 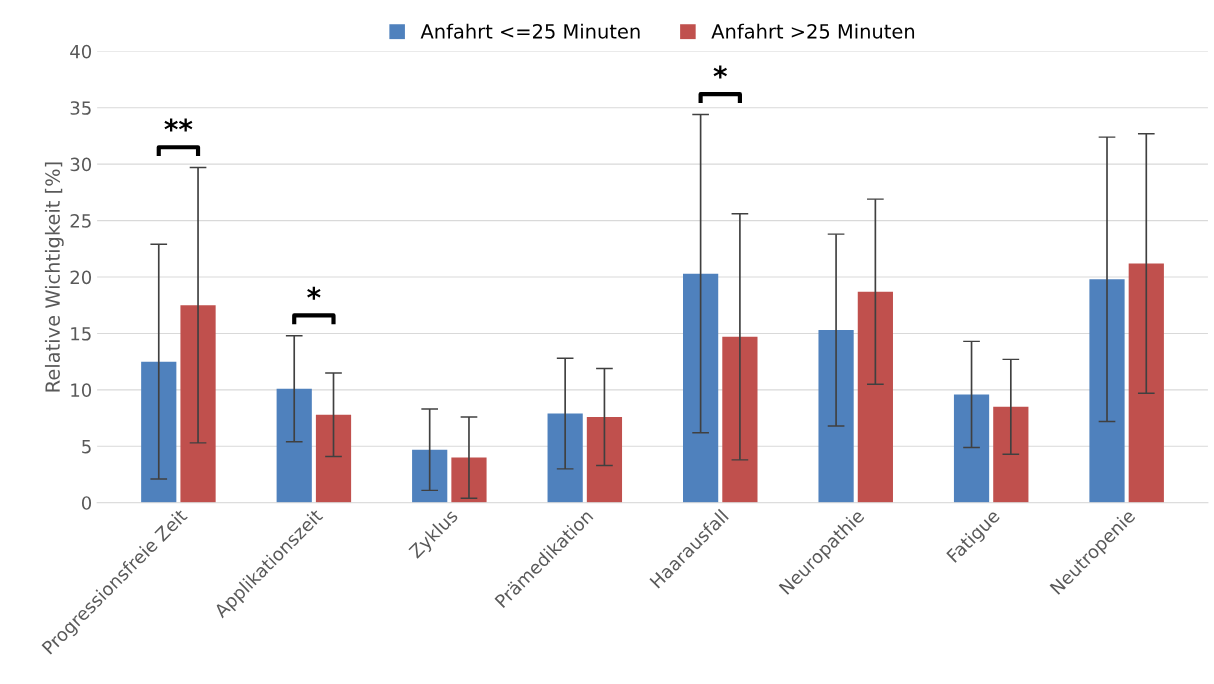 What do you see at coordinates (813, 31) in the screenshot?
I see `legend-label: Anfahrt >25 Minuten` at bounding box center [813, 31].